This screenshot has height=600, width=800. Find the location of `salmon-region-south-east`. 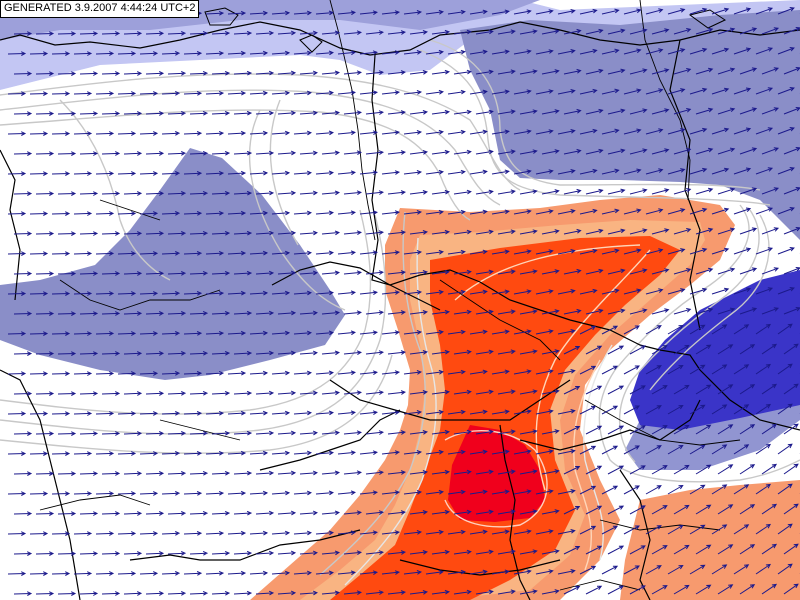

salmon-region-south-east is located at coordinates (710, 540).